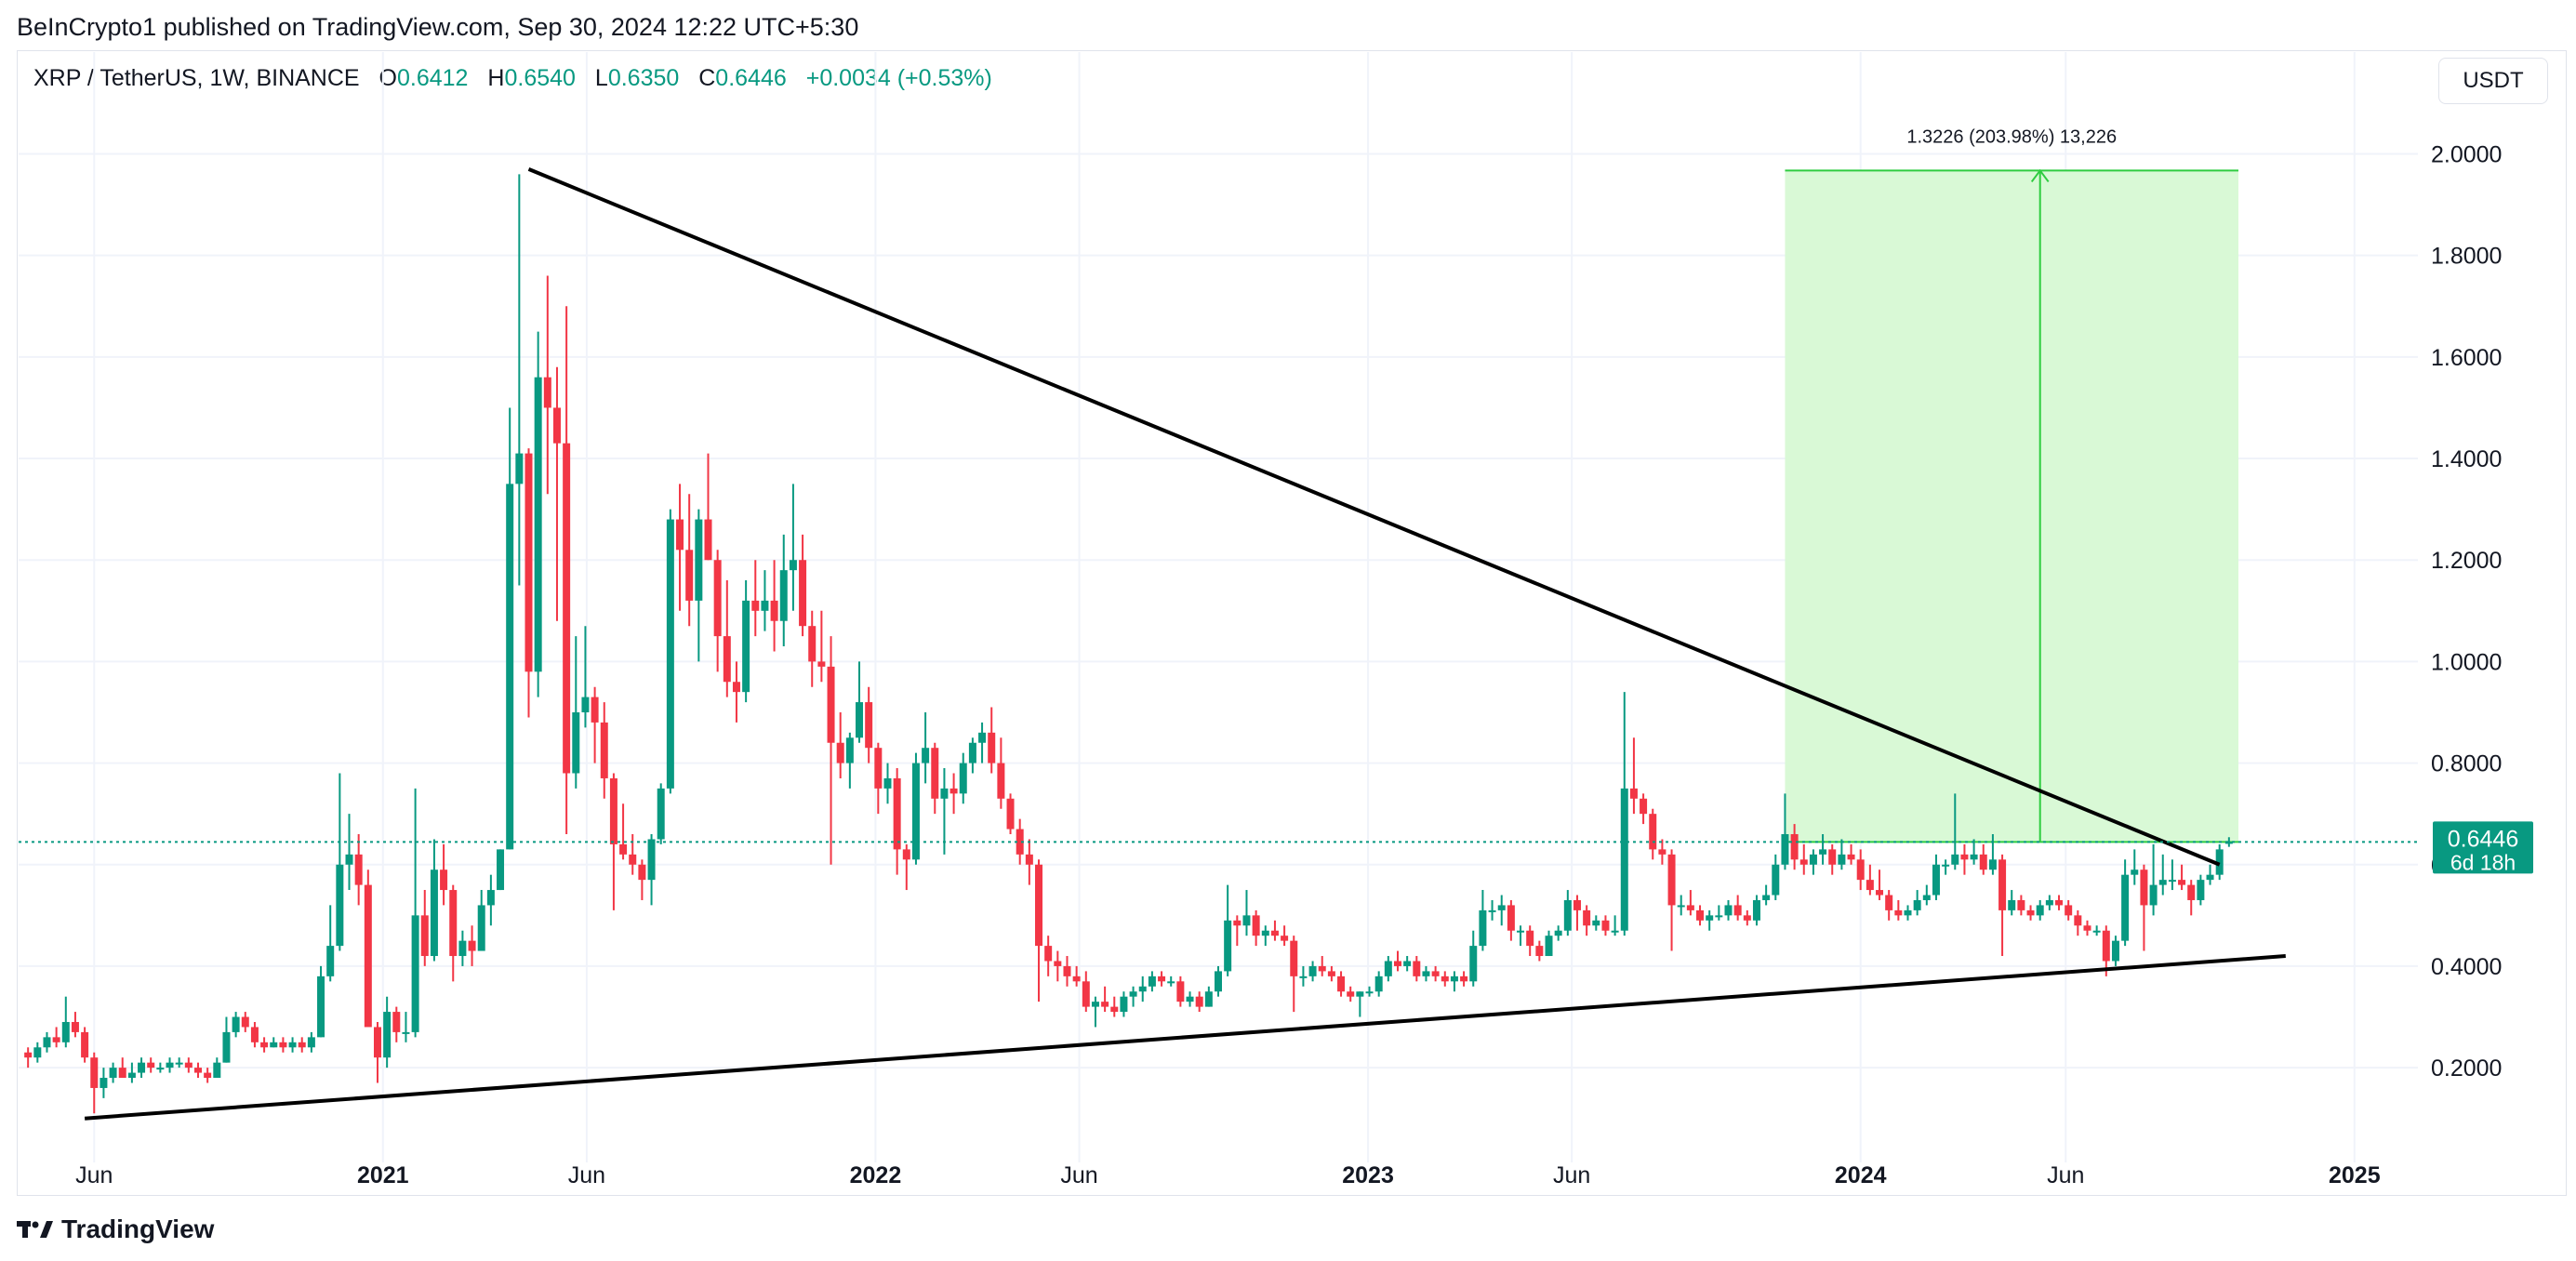 The image size is (2576, 1261). Describe the element at coordinates (2466, 257) in the screenshot. I see `y-tick-label: 1.8000` at that location.